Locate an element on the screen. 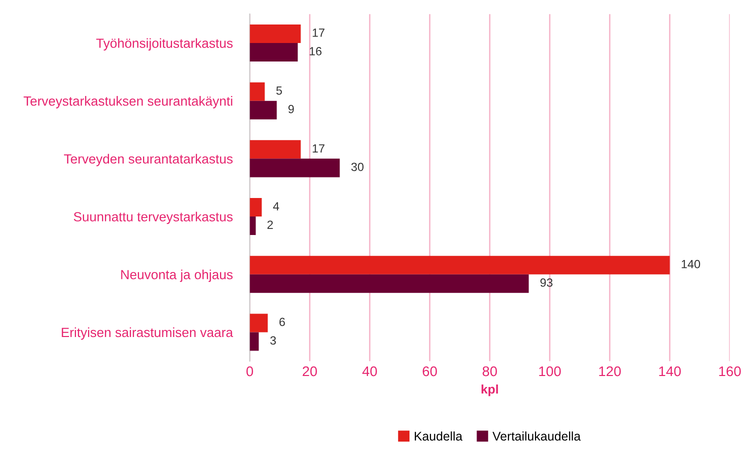 The image size is (750, 469). data-label: 4 is located at coordinates (276, 206).